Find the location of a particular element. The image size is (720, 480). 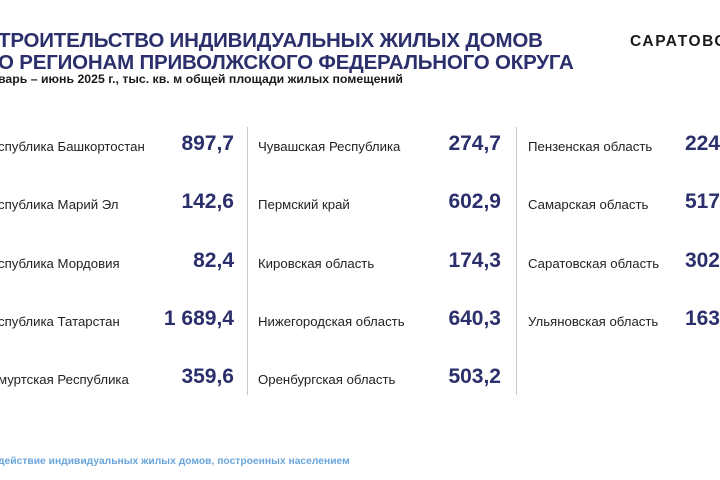

region-name: спублика Марий Эл is located at coordinates (59, 204).